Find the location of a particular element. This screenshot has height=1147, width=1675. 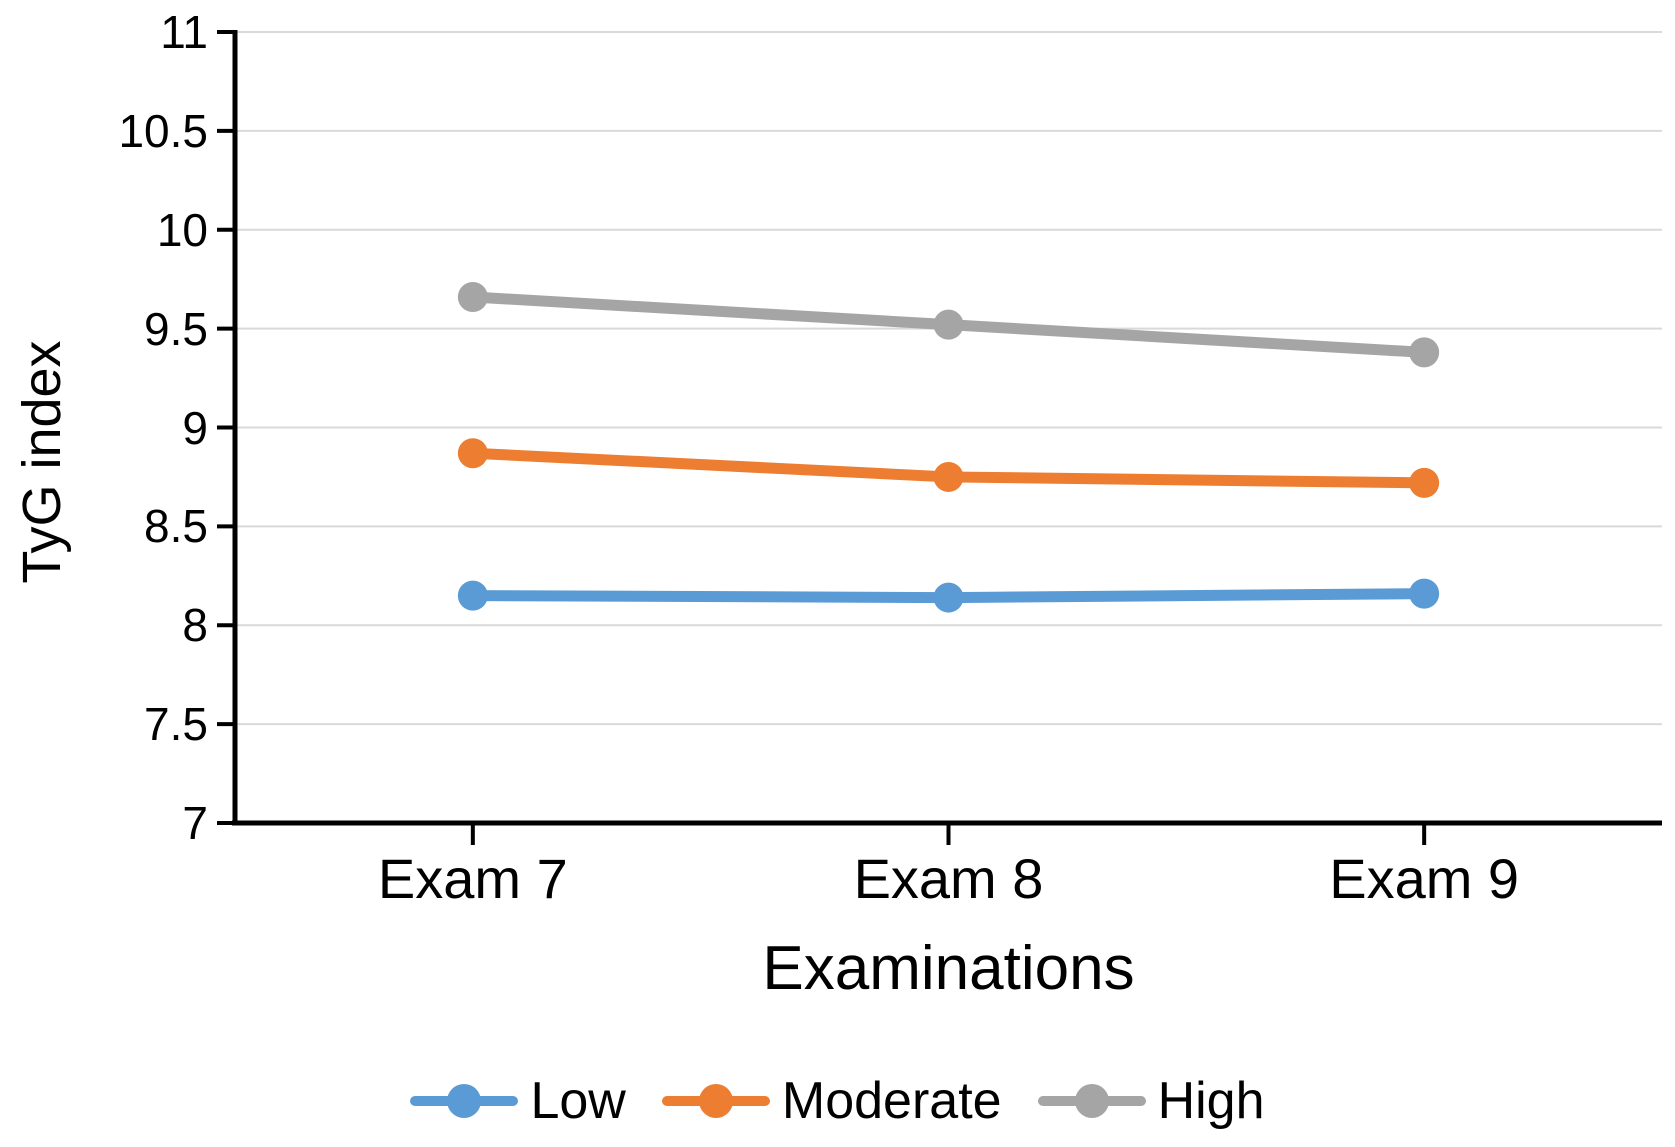

x-axis-title: Examinations is located at coordinates (948, 968).